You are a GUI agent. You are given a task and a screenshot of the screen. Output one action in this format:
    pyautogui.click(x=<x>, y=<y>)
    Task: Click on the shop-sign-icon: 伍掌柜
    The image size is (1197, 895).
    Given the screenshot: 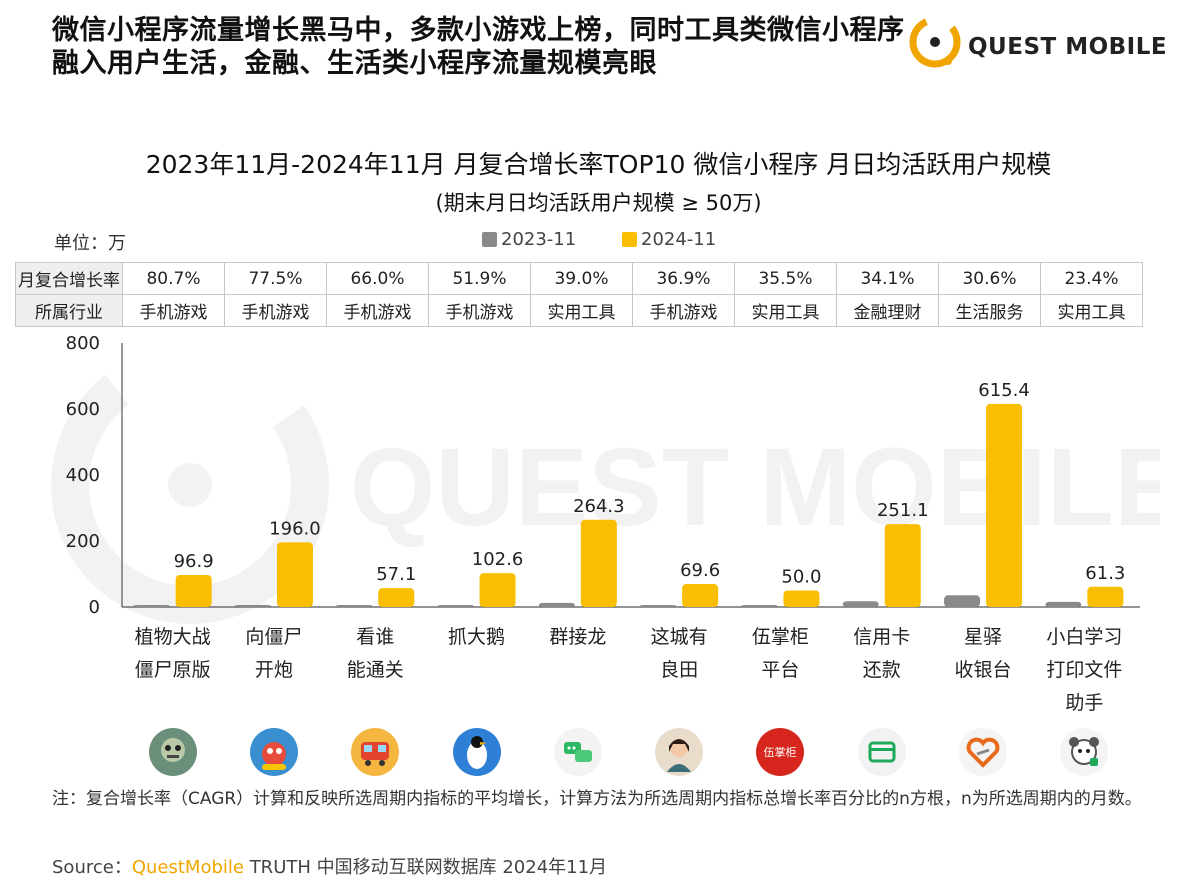 What is the action you would take?
    pyautogui.click(x=780, y=752)
    